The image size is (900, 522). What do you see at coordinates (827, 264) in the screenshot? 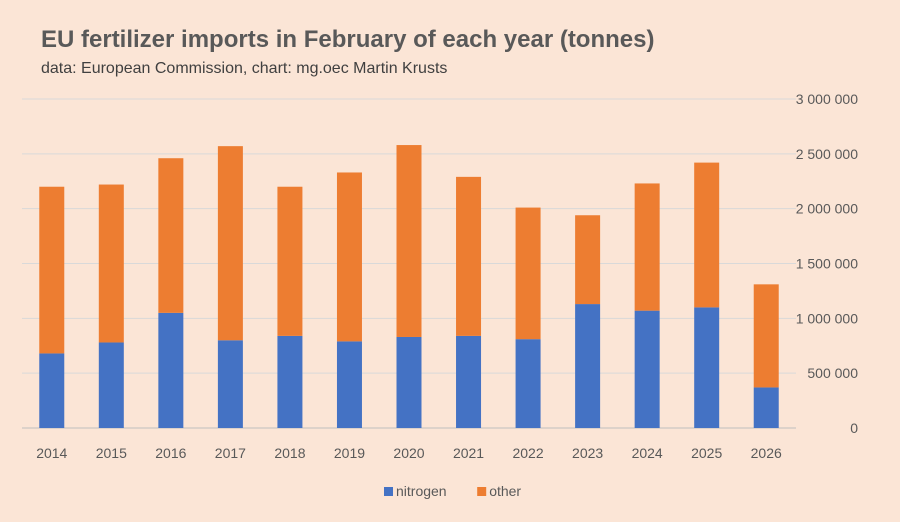
I see `y-tick-label: 1 500 000` at bounding box center [827, 264].